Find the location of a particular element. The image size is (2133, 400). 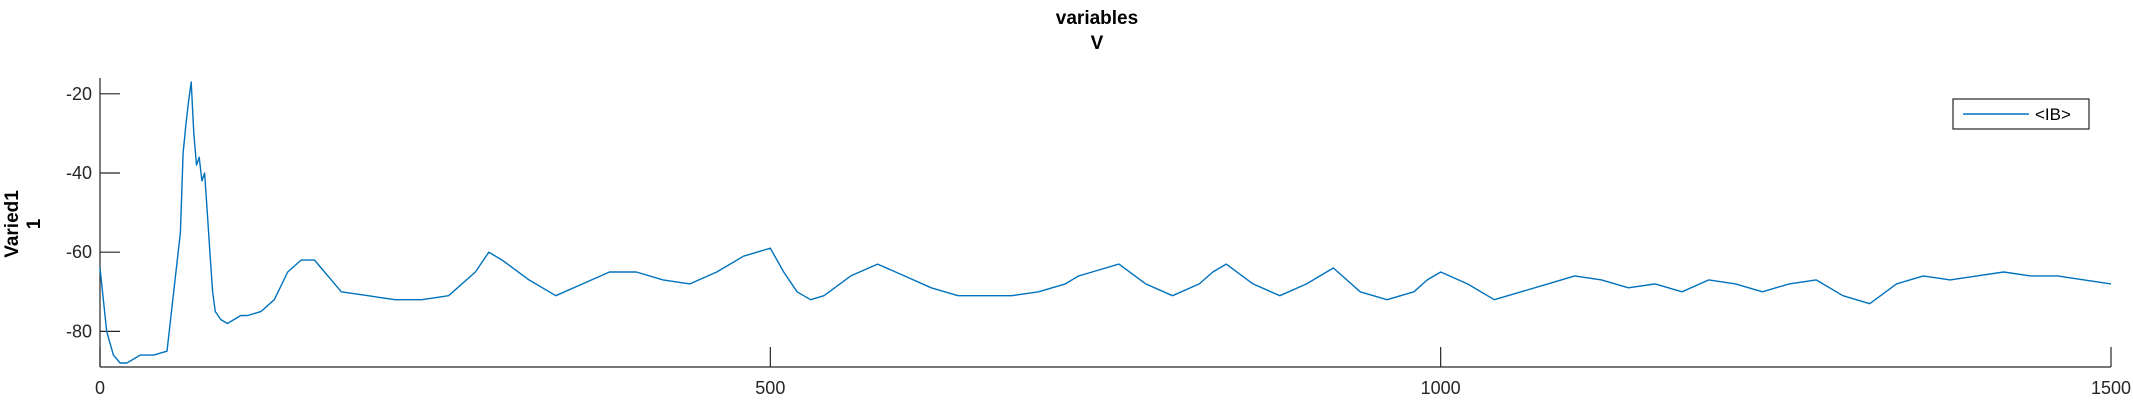

chart-title: variables V is located at coordinates (1097, 31).